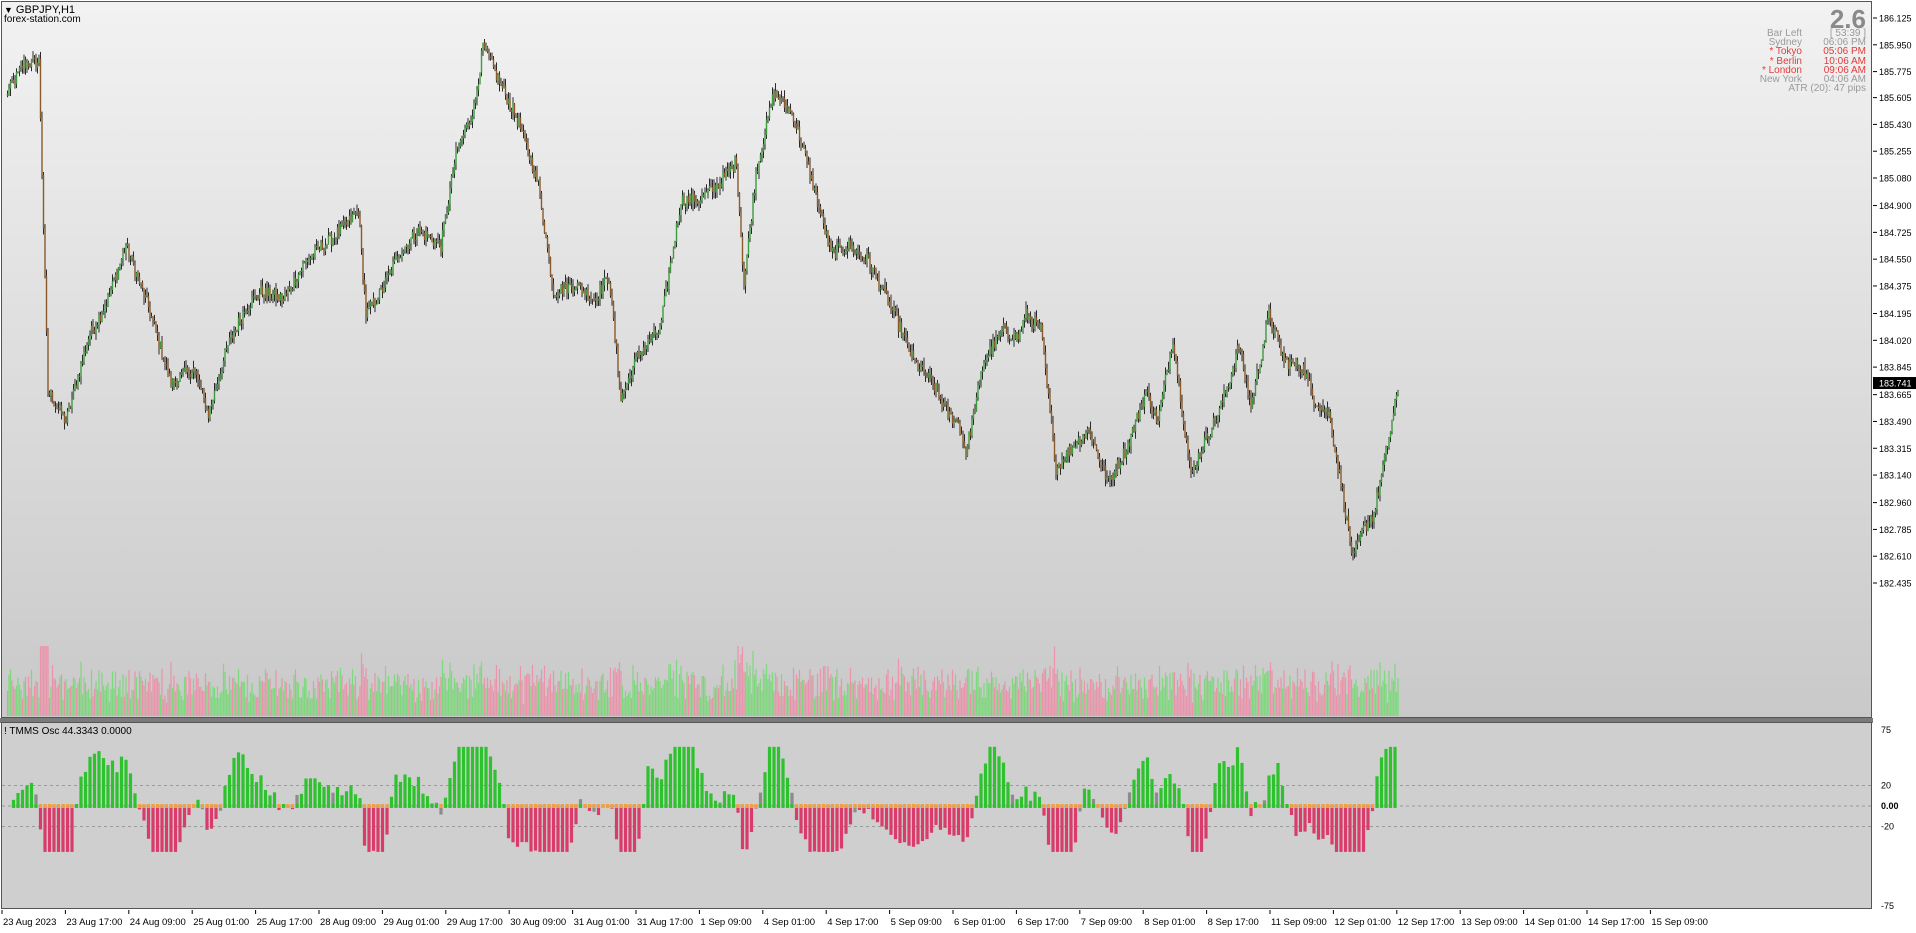  Describe the element at coordinates (958, 720) in the screenshot. I see `pane-splitter` at that location.